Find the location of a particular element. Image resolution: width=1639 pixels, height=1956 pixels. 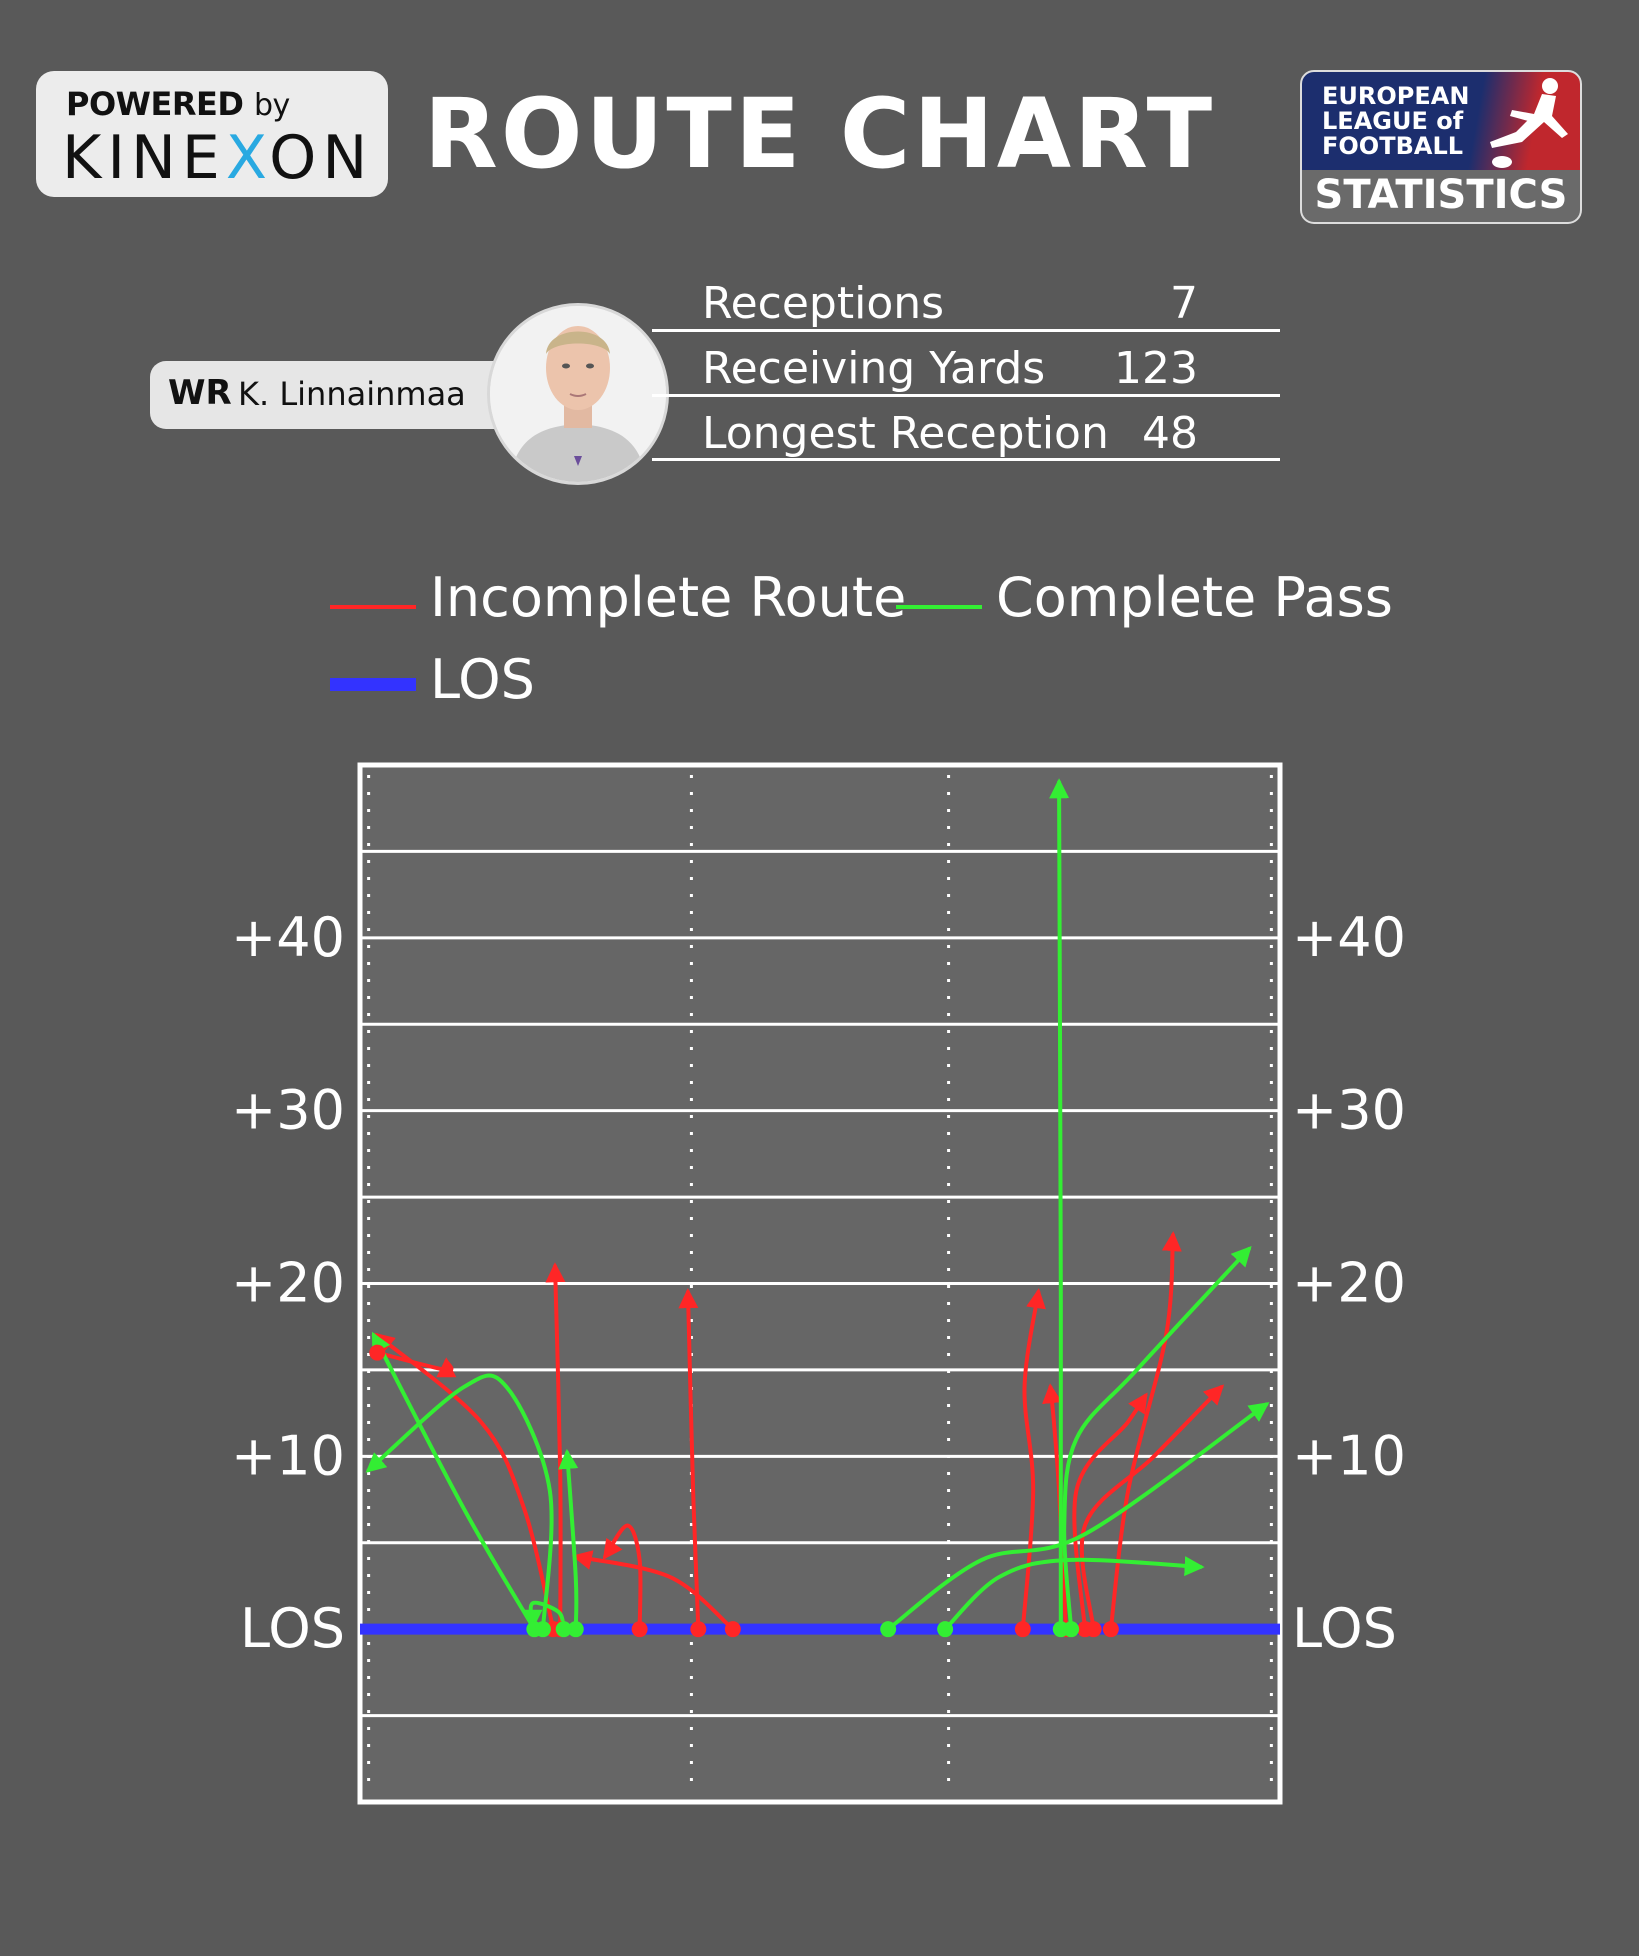

y-tick-label-right: +40 is located at coordinates (1349, 937).